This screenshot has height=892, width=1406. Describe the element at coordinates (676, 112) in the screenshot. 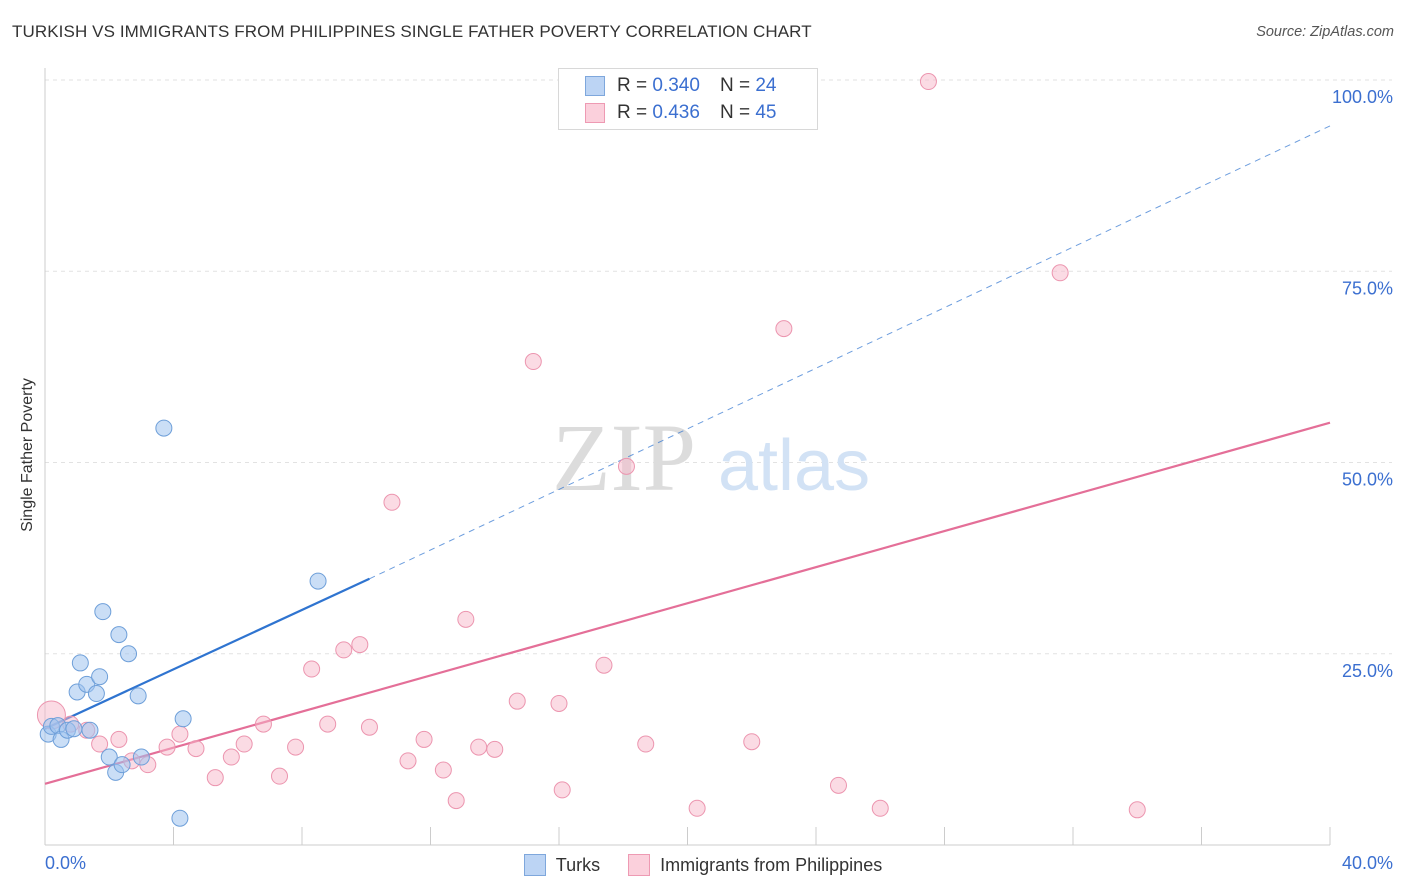

I see `philippines-r-value: 0.436` at that location.